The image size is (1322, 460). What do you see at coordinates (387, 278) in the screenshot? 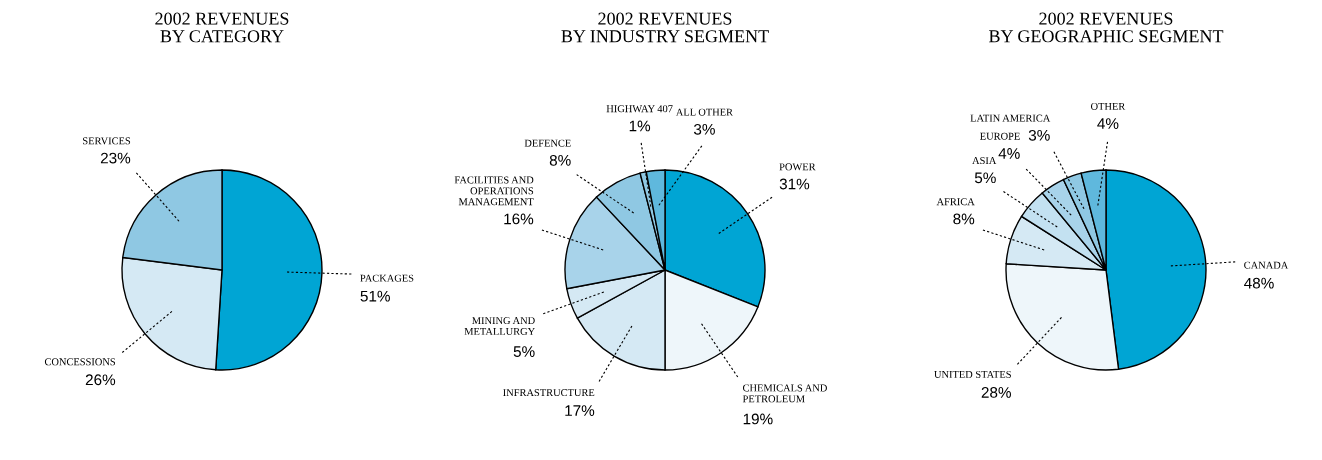
I see `slice-label: PACKAGES` at bounding box center [387, 278].